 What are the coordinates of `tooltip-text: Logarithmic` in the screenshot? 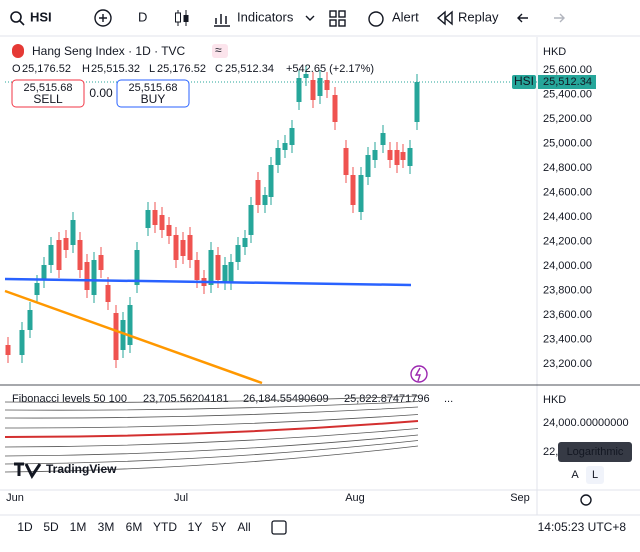 It's located at (595, 452).